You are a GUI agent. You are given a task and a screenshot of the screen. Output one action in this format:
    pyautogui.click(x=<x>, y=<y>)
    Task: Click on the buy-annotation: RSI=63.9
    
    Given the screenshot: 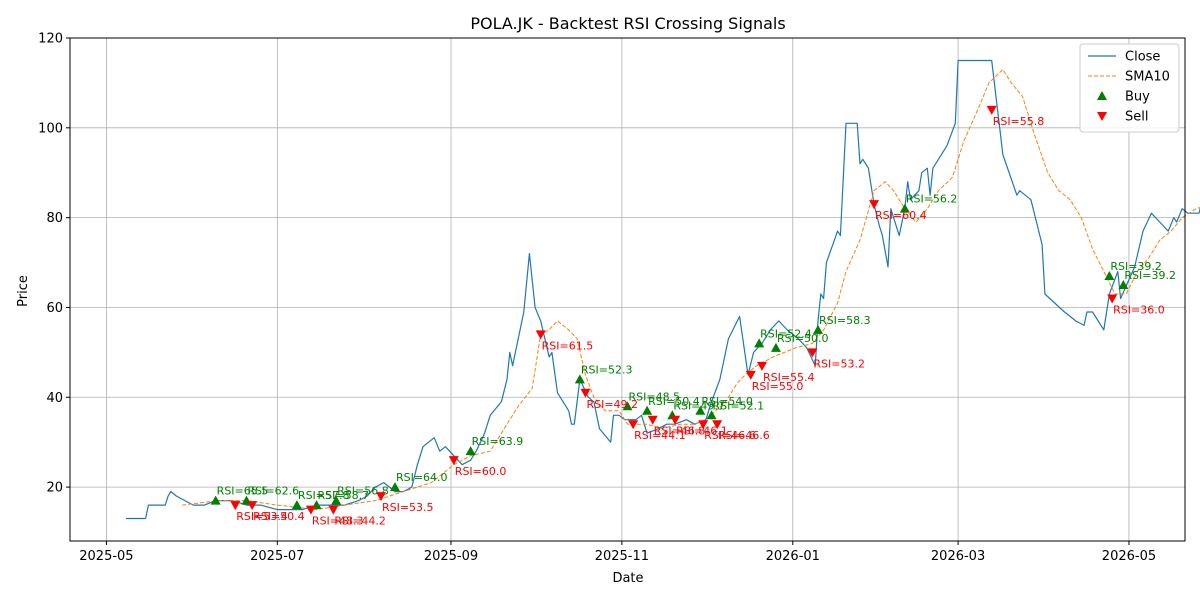 What is the action you would take?
    pyautogui.click(x=498, y=441)
    